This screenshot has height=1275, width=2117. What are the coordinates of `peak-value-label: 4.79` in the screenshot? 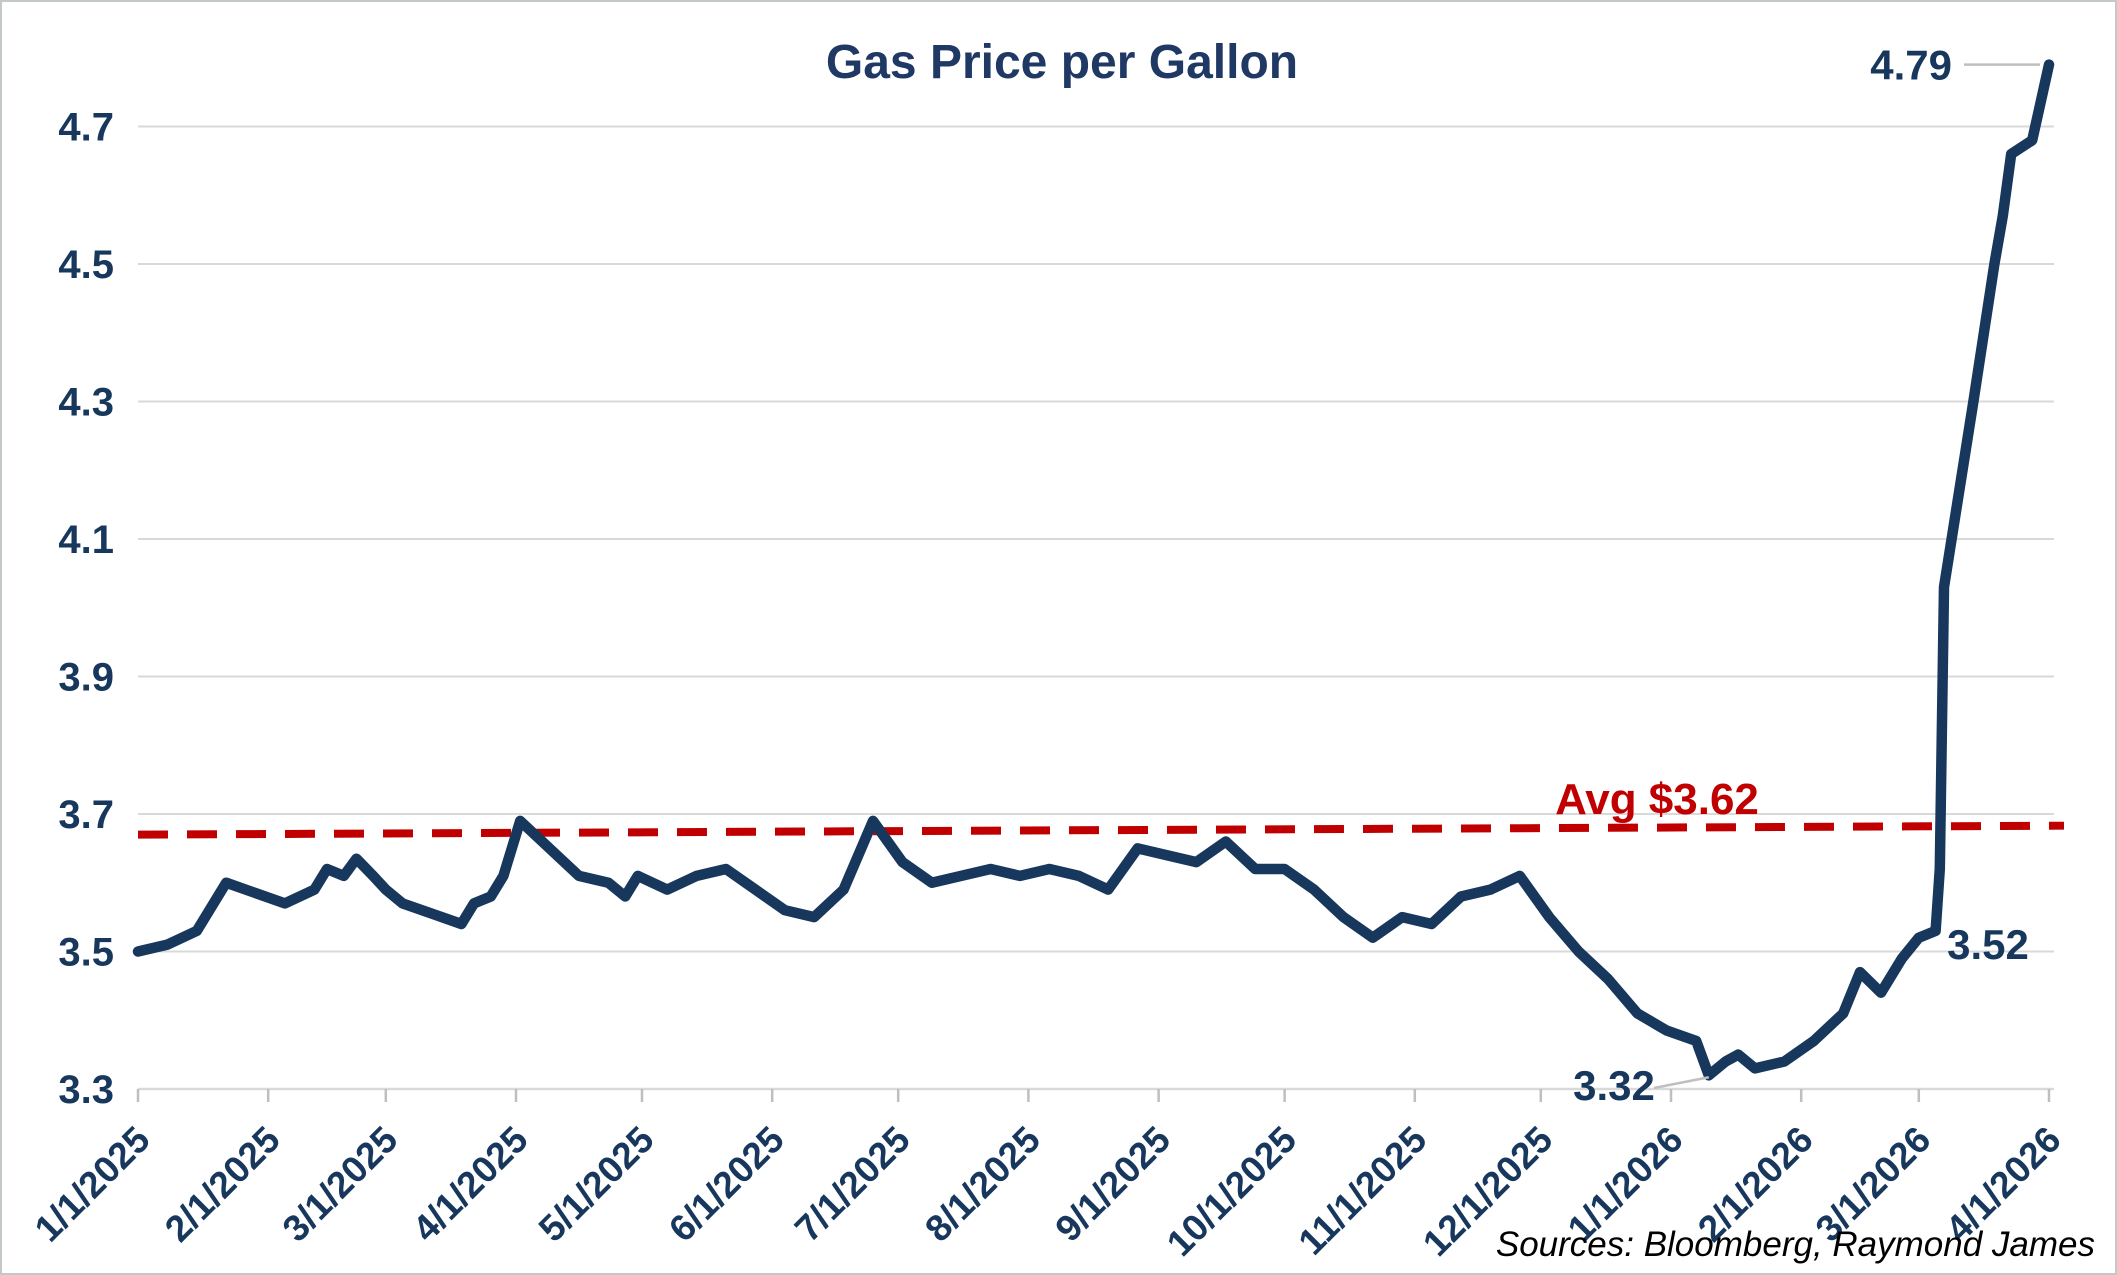 It's located at (1911, 65).